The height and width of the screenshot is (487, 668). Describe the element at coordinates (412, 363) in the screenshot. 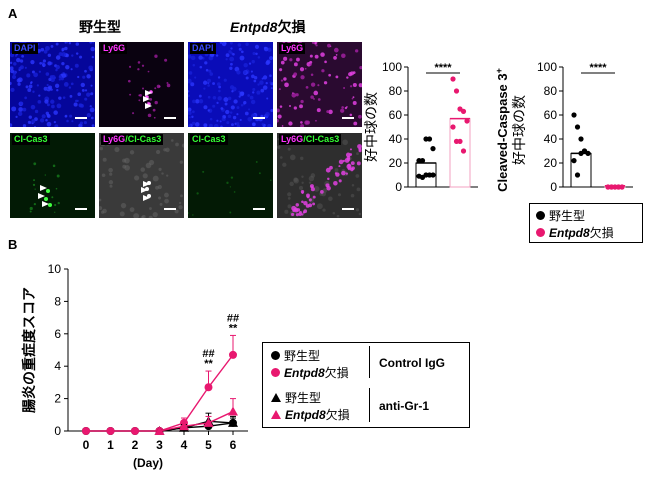

I see `treatment-label-control: Control IgG` at that location.